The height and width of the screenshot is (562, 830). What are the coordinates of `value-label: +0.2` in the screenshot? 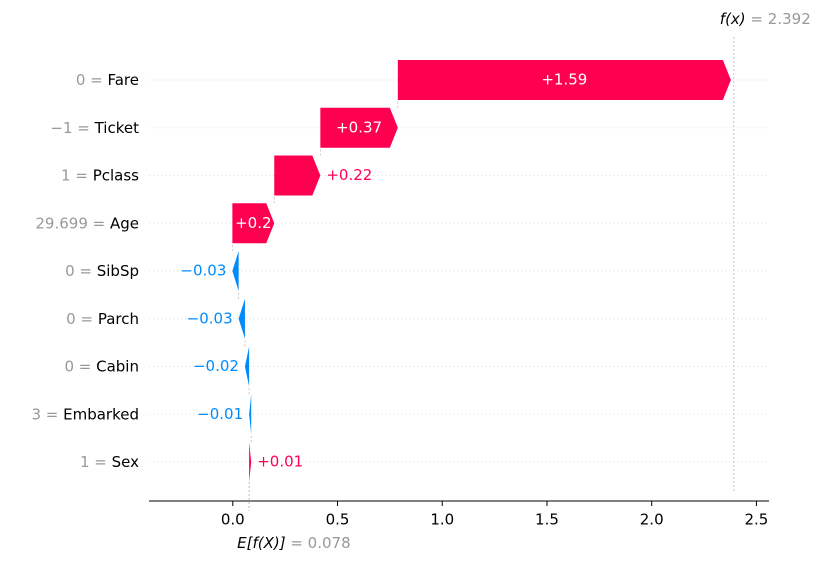 It's located at (253, 223).